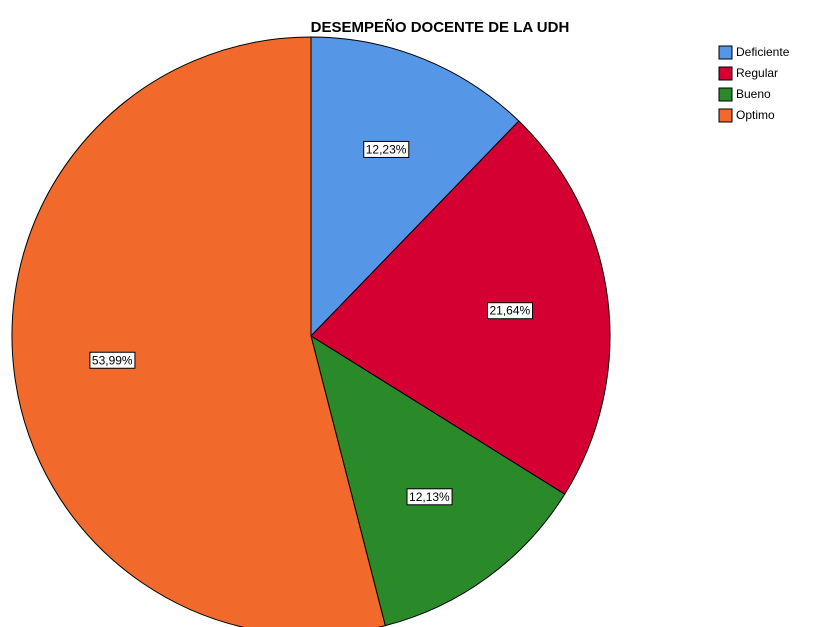  I want to click on data-label: 12,13%, so click(429, 497).